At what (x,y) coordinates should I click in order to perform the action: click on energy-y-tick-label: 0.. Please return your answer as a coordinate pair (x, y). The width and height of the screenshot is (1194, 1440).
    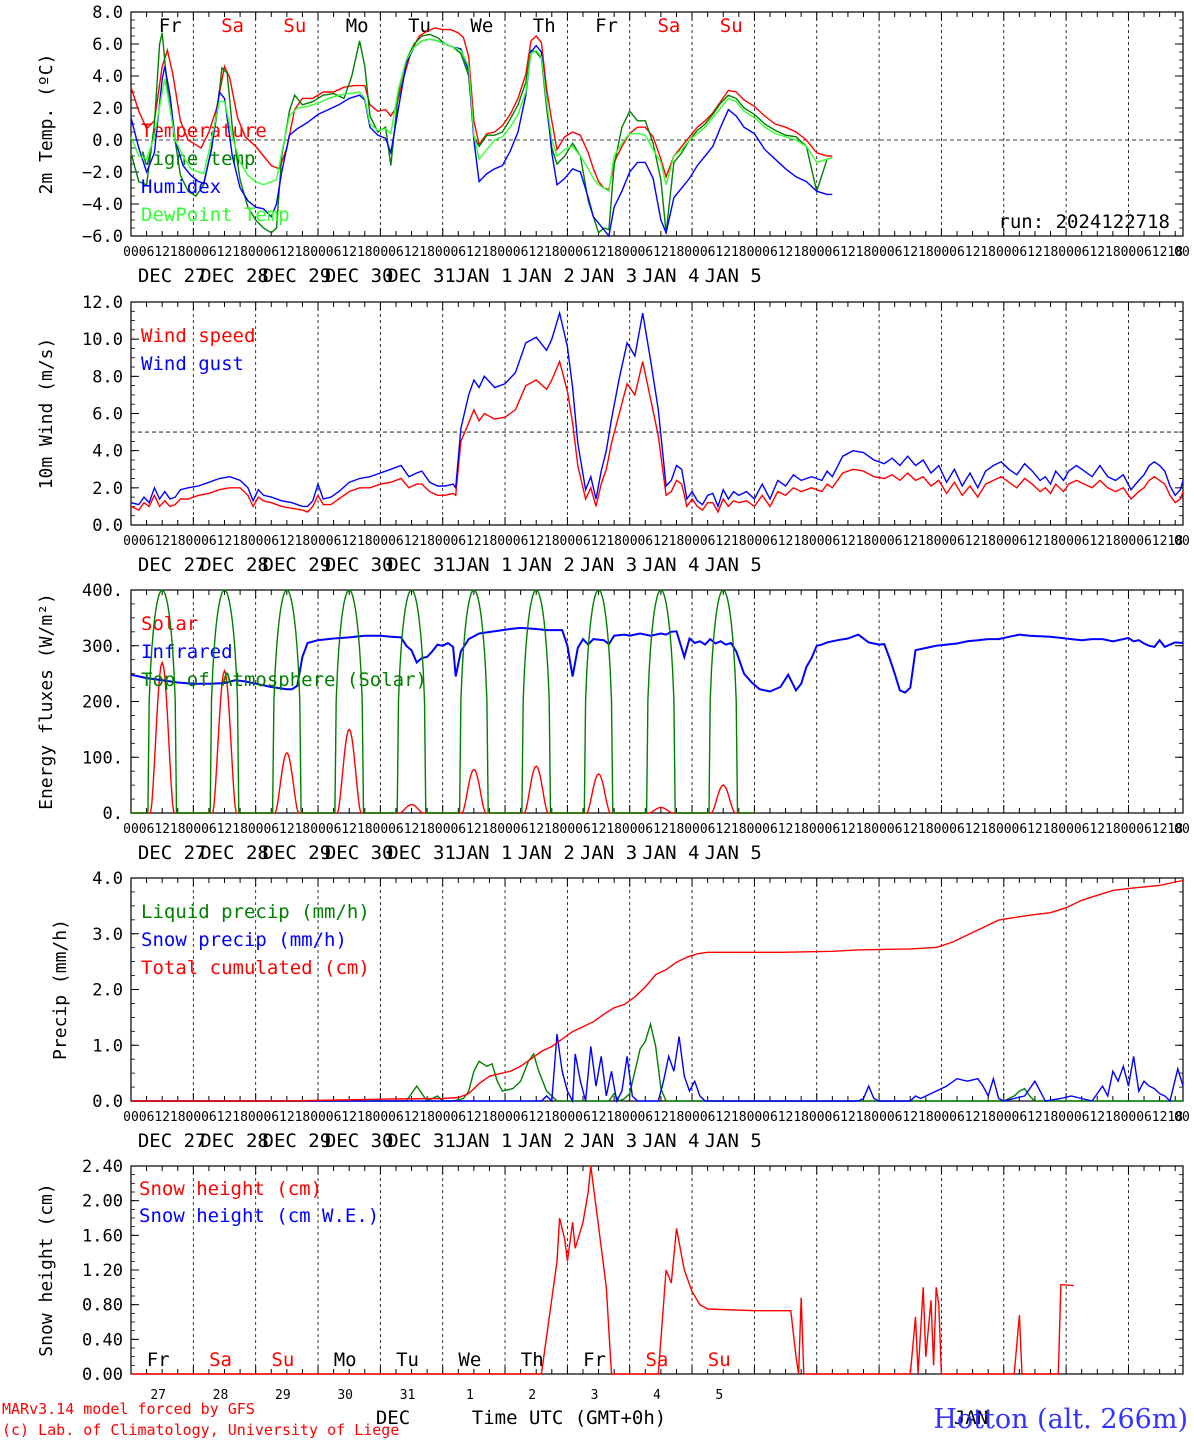
    Looking at the image, I should click on (113, 814).